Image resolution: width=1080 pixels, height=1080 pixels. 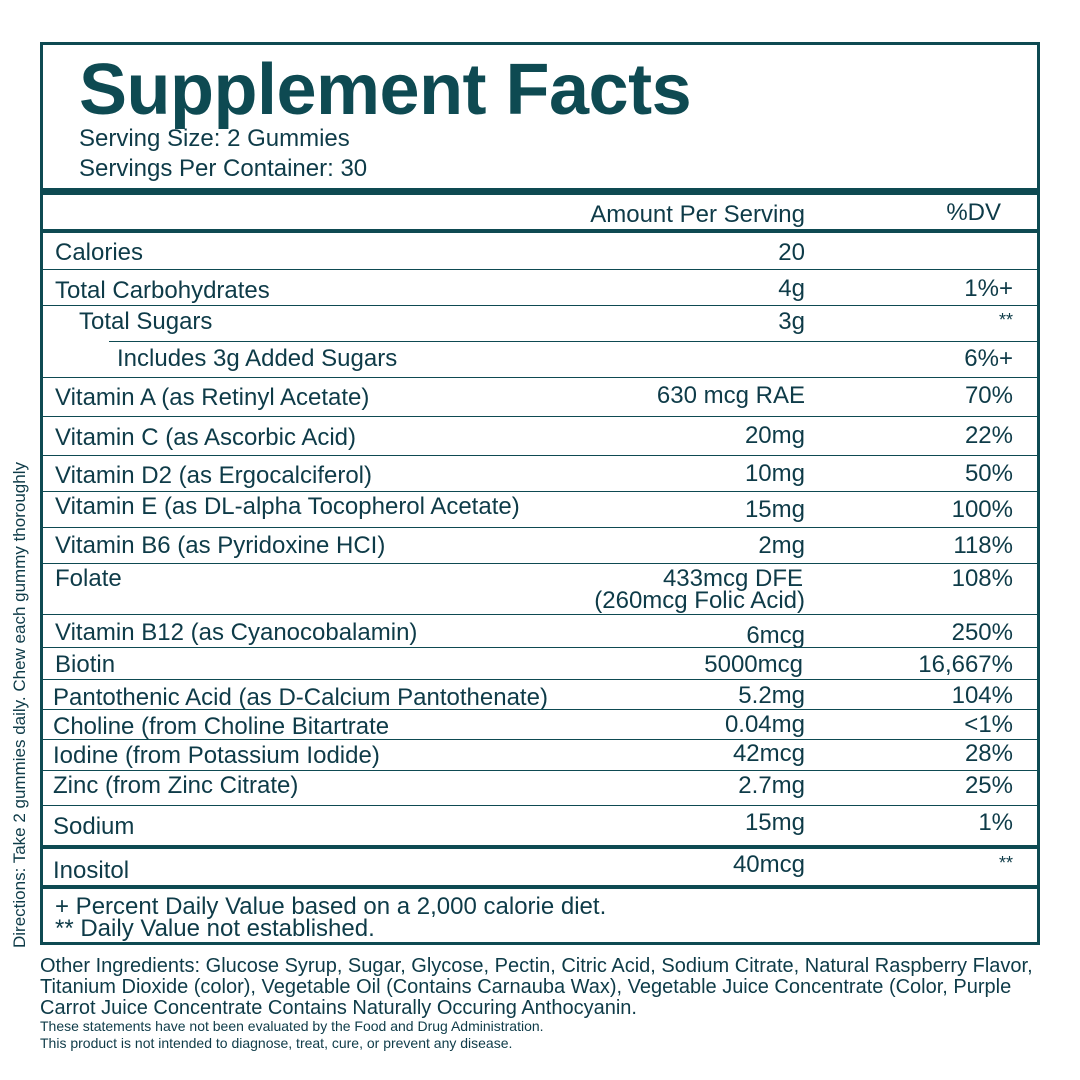 What do you see at coordinates (162, 290) in the screenshot?
I see `nutrient-name: Total Carbohydrates` at bounding box center [162, 290].